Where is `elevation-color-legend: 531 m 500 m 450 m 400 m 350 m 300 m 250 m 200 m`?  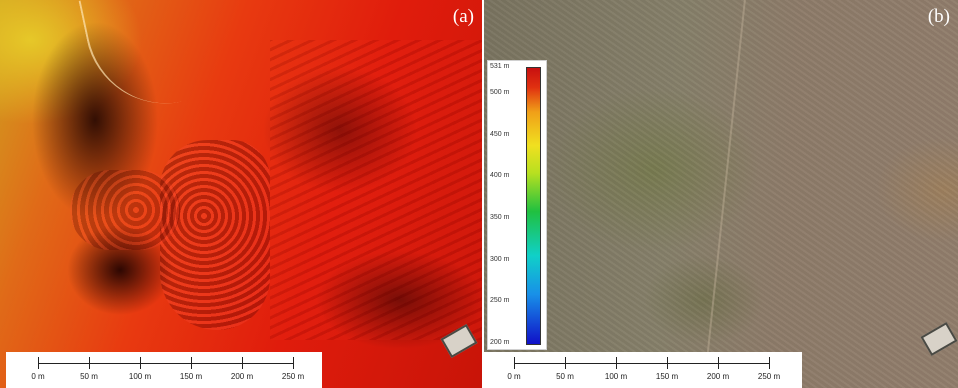
elevation-color-legend: 531 m 500 m 450 m 400 m 350 m 300 m 250 m 200 m is located at coordinates (517, 205).